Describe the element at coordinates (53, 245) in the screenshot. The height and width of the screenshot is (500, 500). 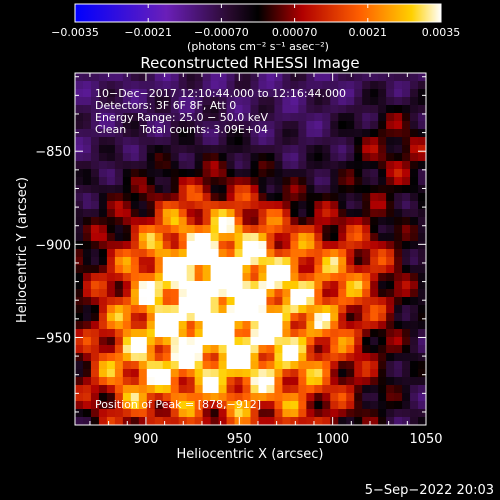
I see `y-tick-label: −900` at that location.